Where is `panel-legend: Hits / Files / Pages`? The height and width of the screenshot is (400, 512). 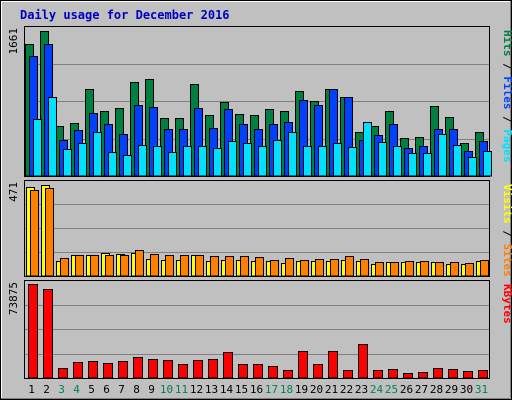
panel-legend: Hits / Files / Pages is located at coordinates (506, 96).